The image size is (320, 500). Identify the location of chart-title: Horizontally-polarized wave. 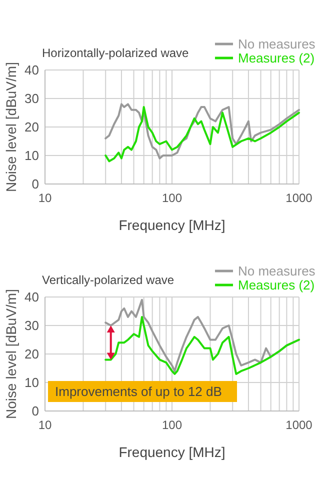
(116, 53).